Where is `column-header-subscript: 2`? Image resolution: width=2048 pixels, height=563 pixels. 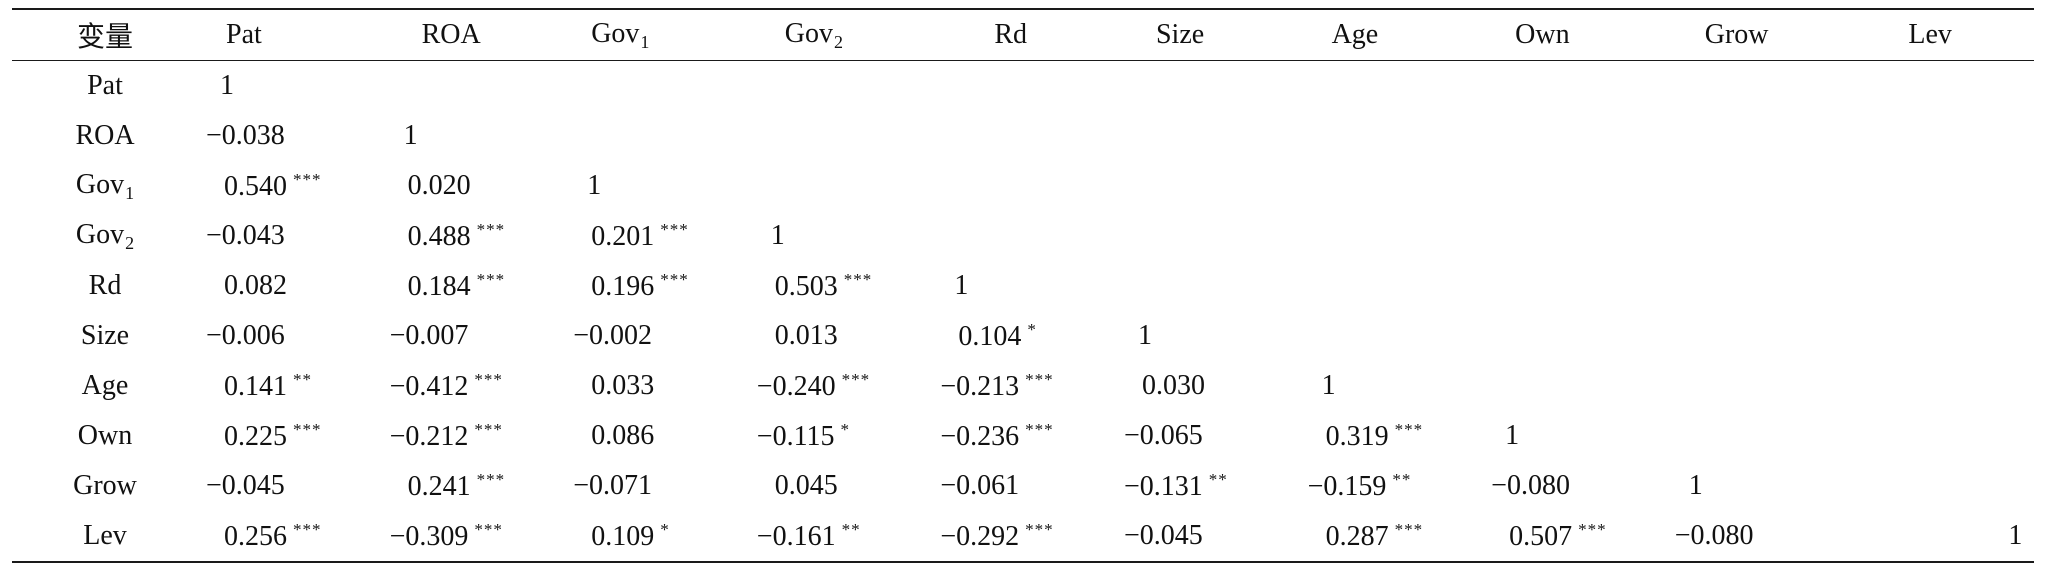
column-header-subscript: 2 is located at coordinates (839, 41).